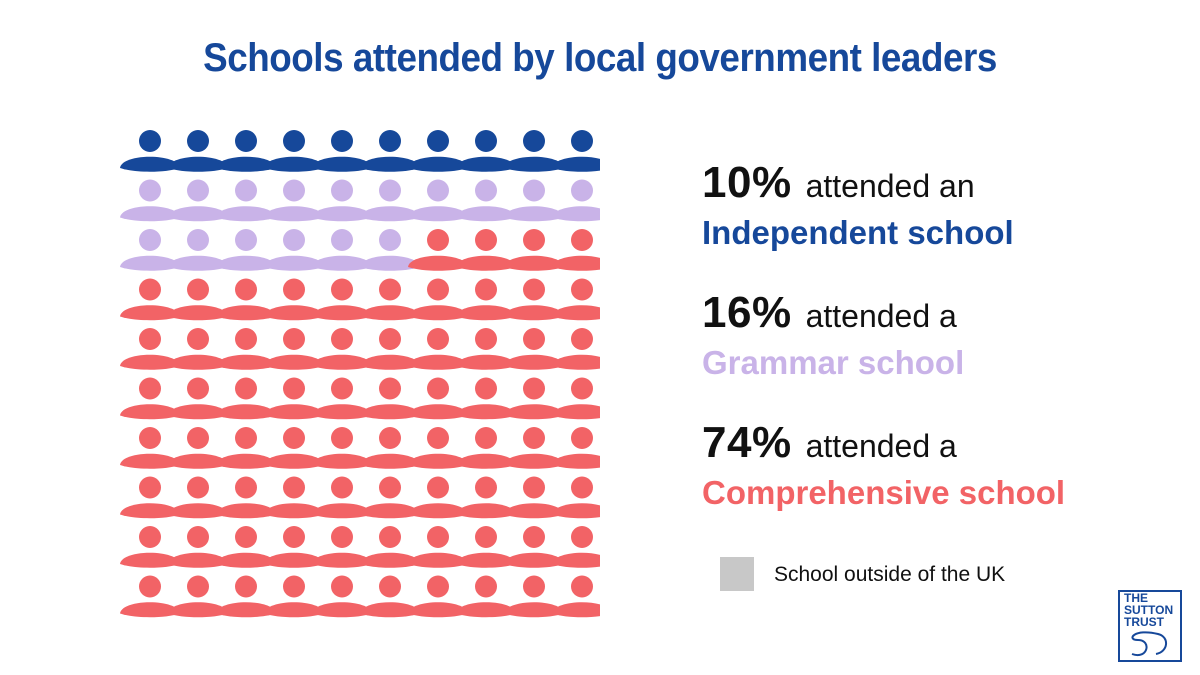 The image size is (1200, 675). What do you see at coordinates (858, 232) in the screenshot?
I see `stat-label: Independent school` at bounding box center [858, 232].